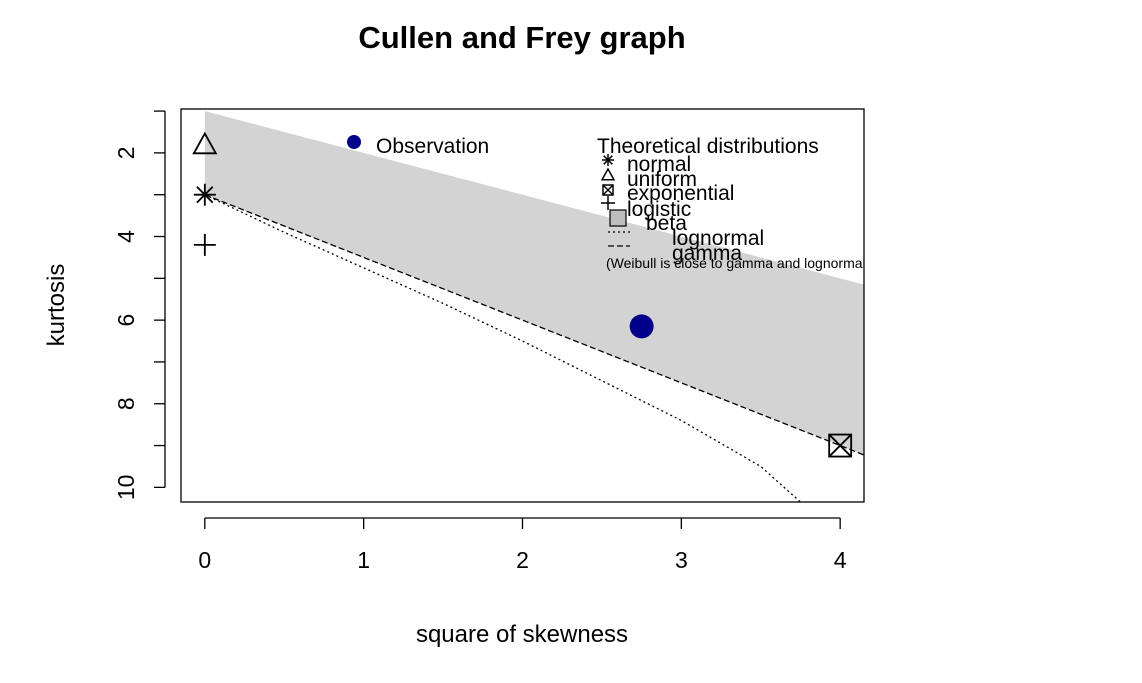  I want to click on theoretical-point-uniform-shape, so click(205, 143).